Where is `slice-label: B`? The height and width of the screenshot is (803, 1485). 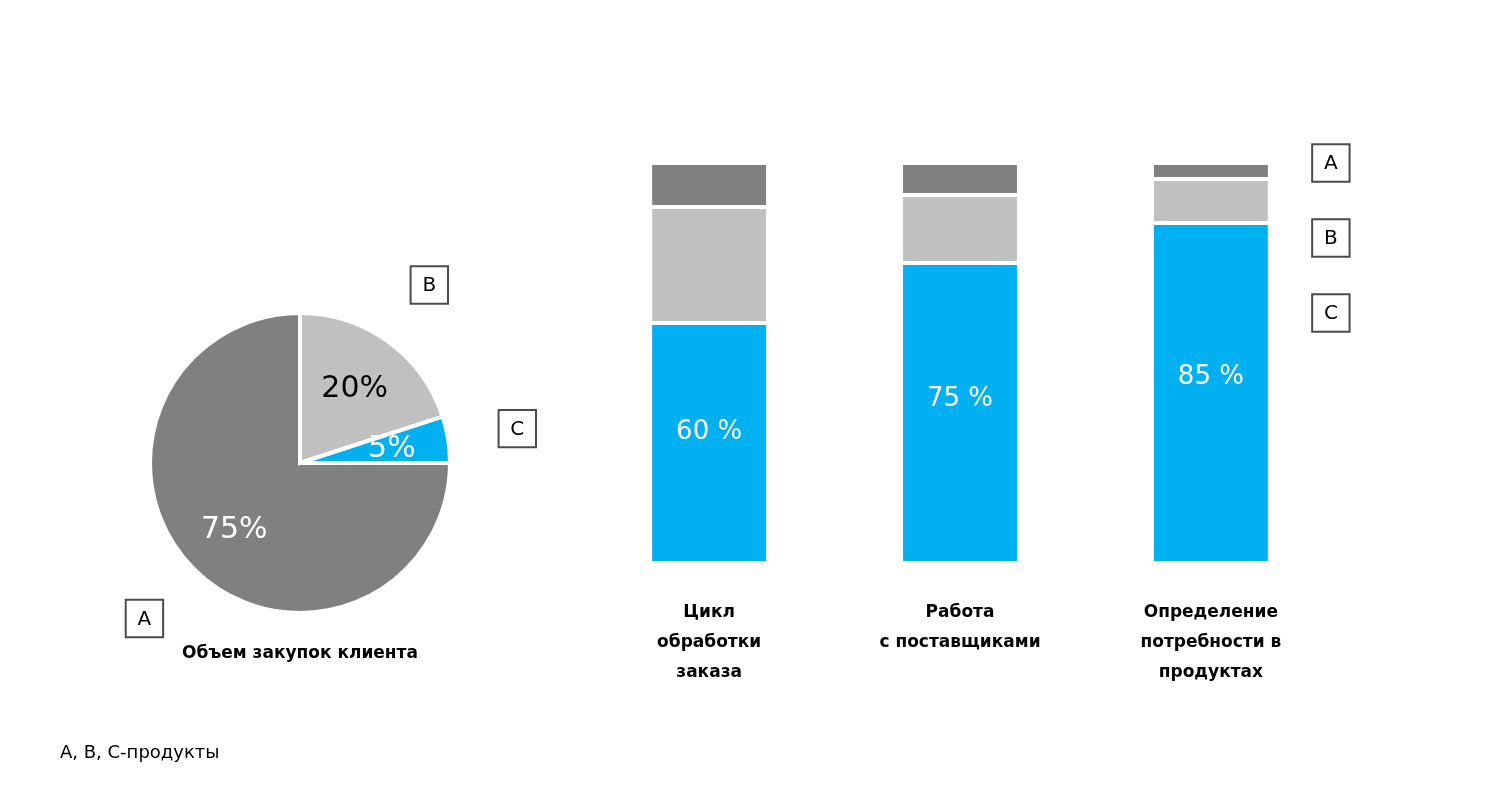 slice-label: B is located at coordinates (429, 284).